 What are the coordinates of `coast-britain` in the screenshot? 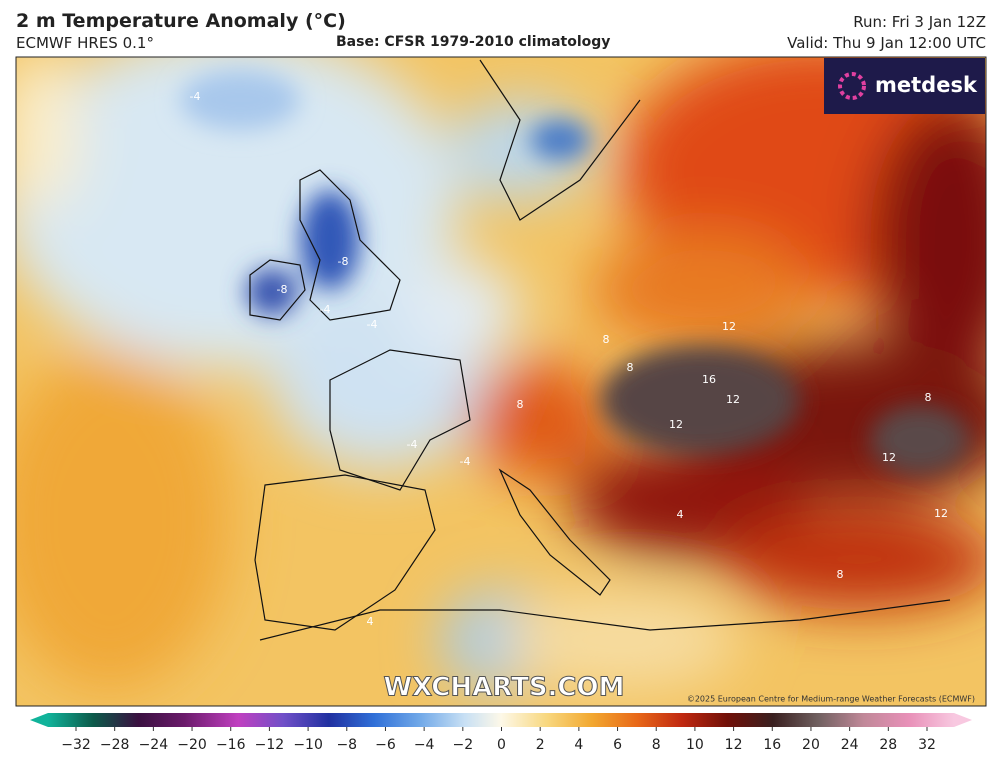 It's located at (350, 245).